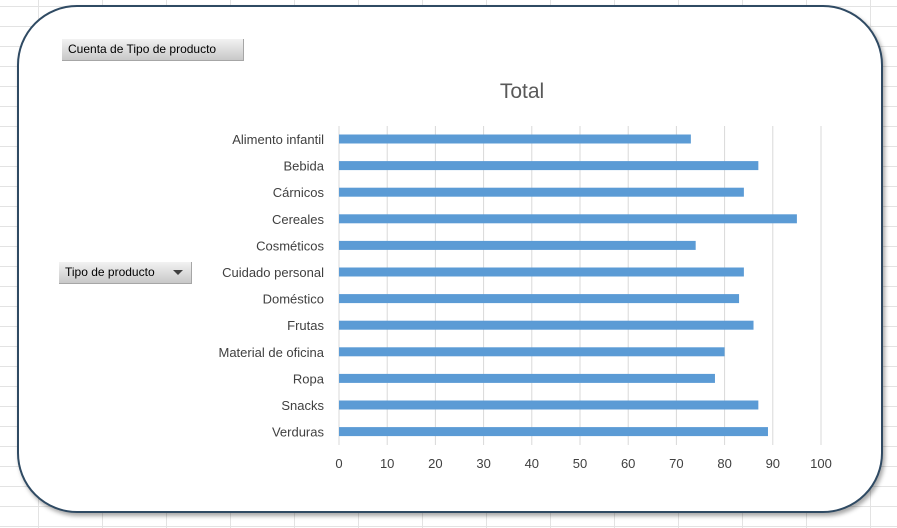 The height and width of the screenshot is (528, 897). What do you see at coordinates (298, 432) in the screenshot?
I see `category-label: Verduras` at bounding box center [298, 432].